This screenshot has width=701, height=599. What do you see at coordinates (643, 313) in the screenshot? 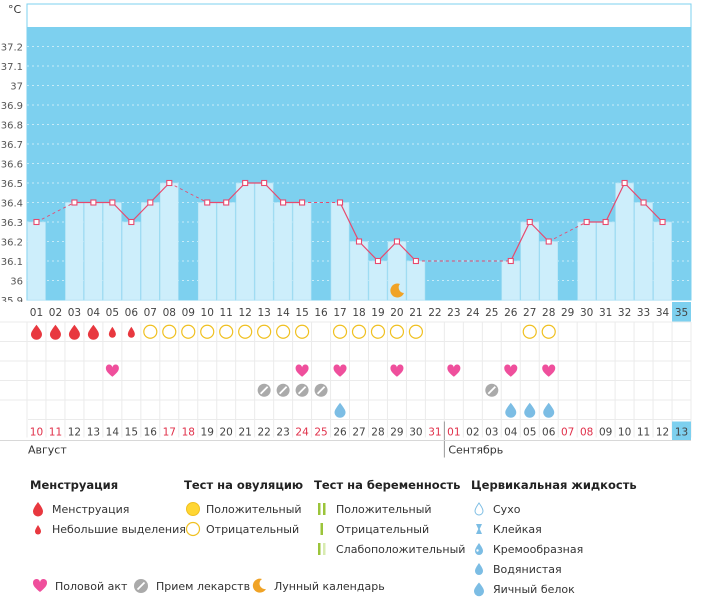
I see `cycle-day-label: 33` at bounding box center [643, 313].